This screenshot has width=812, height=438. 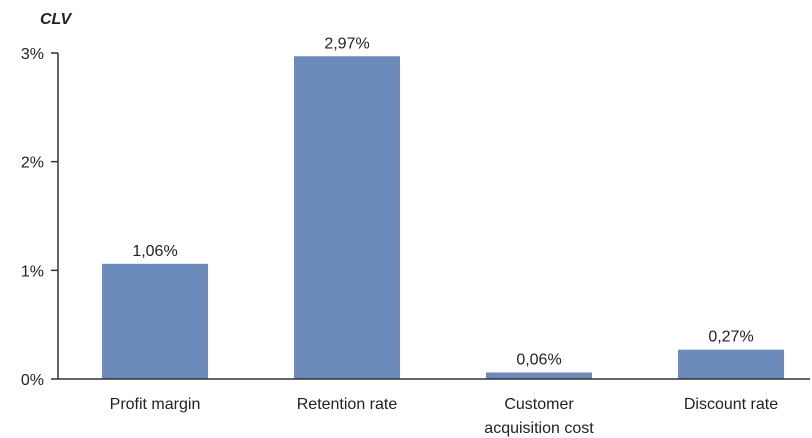 What do you see at coordinates (730, 337) in the screenshot?
I see `bar-value-label: 0,27%` at bounding box center [730, 337].